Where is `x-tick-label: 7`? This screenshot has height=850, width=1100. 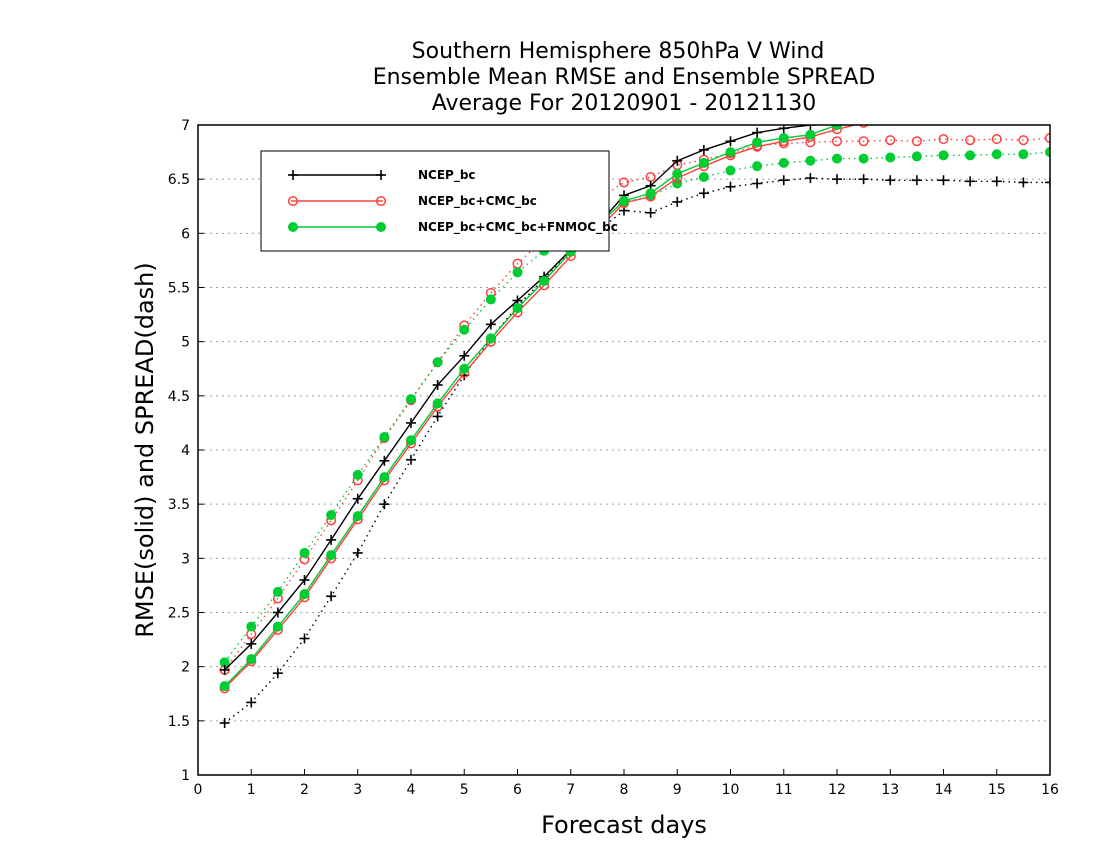
x-tick-label: 7 is located at coordinates (570, 790).